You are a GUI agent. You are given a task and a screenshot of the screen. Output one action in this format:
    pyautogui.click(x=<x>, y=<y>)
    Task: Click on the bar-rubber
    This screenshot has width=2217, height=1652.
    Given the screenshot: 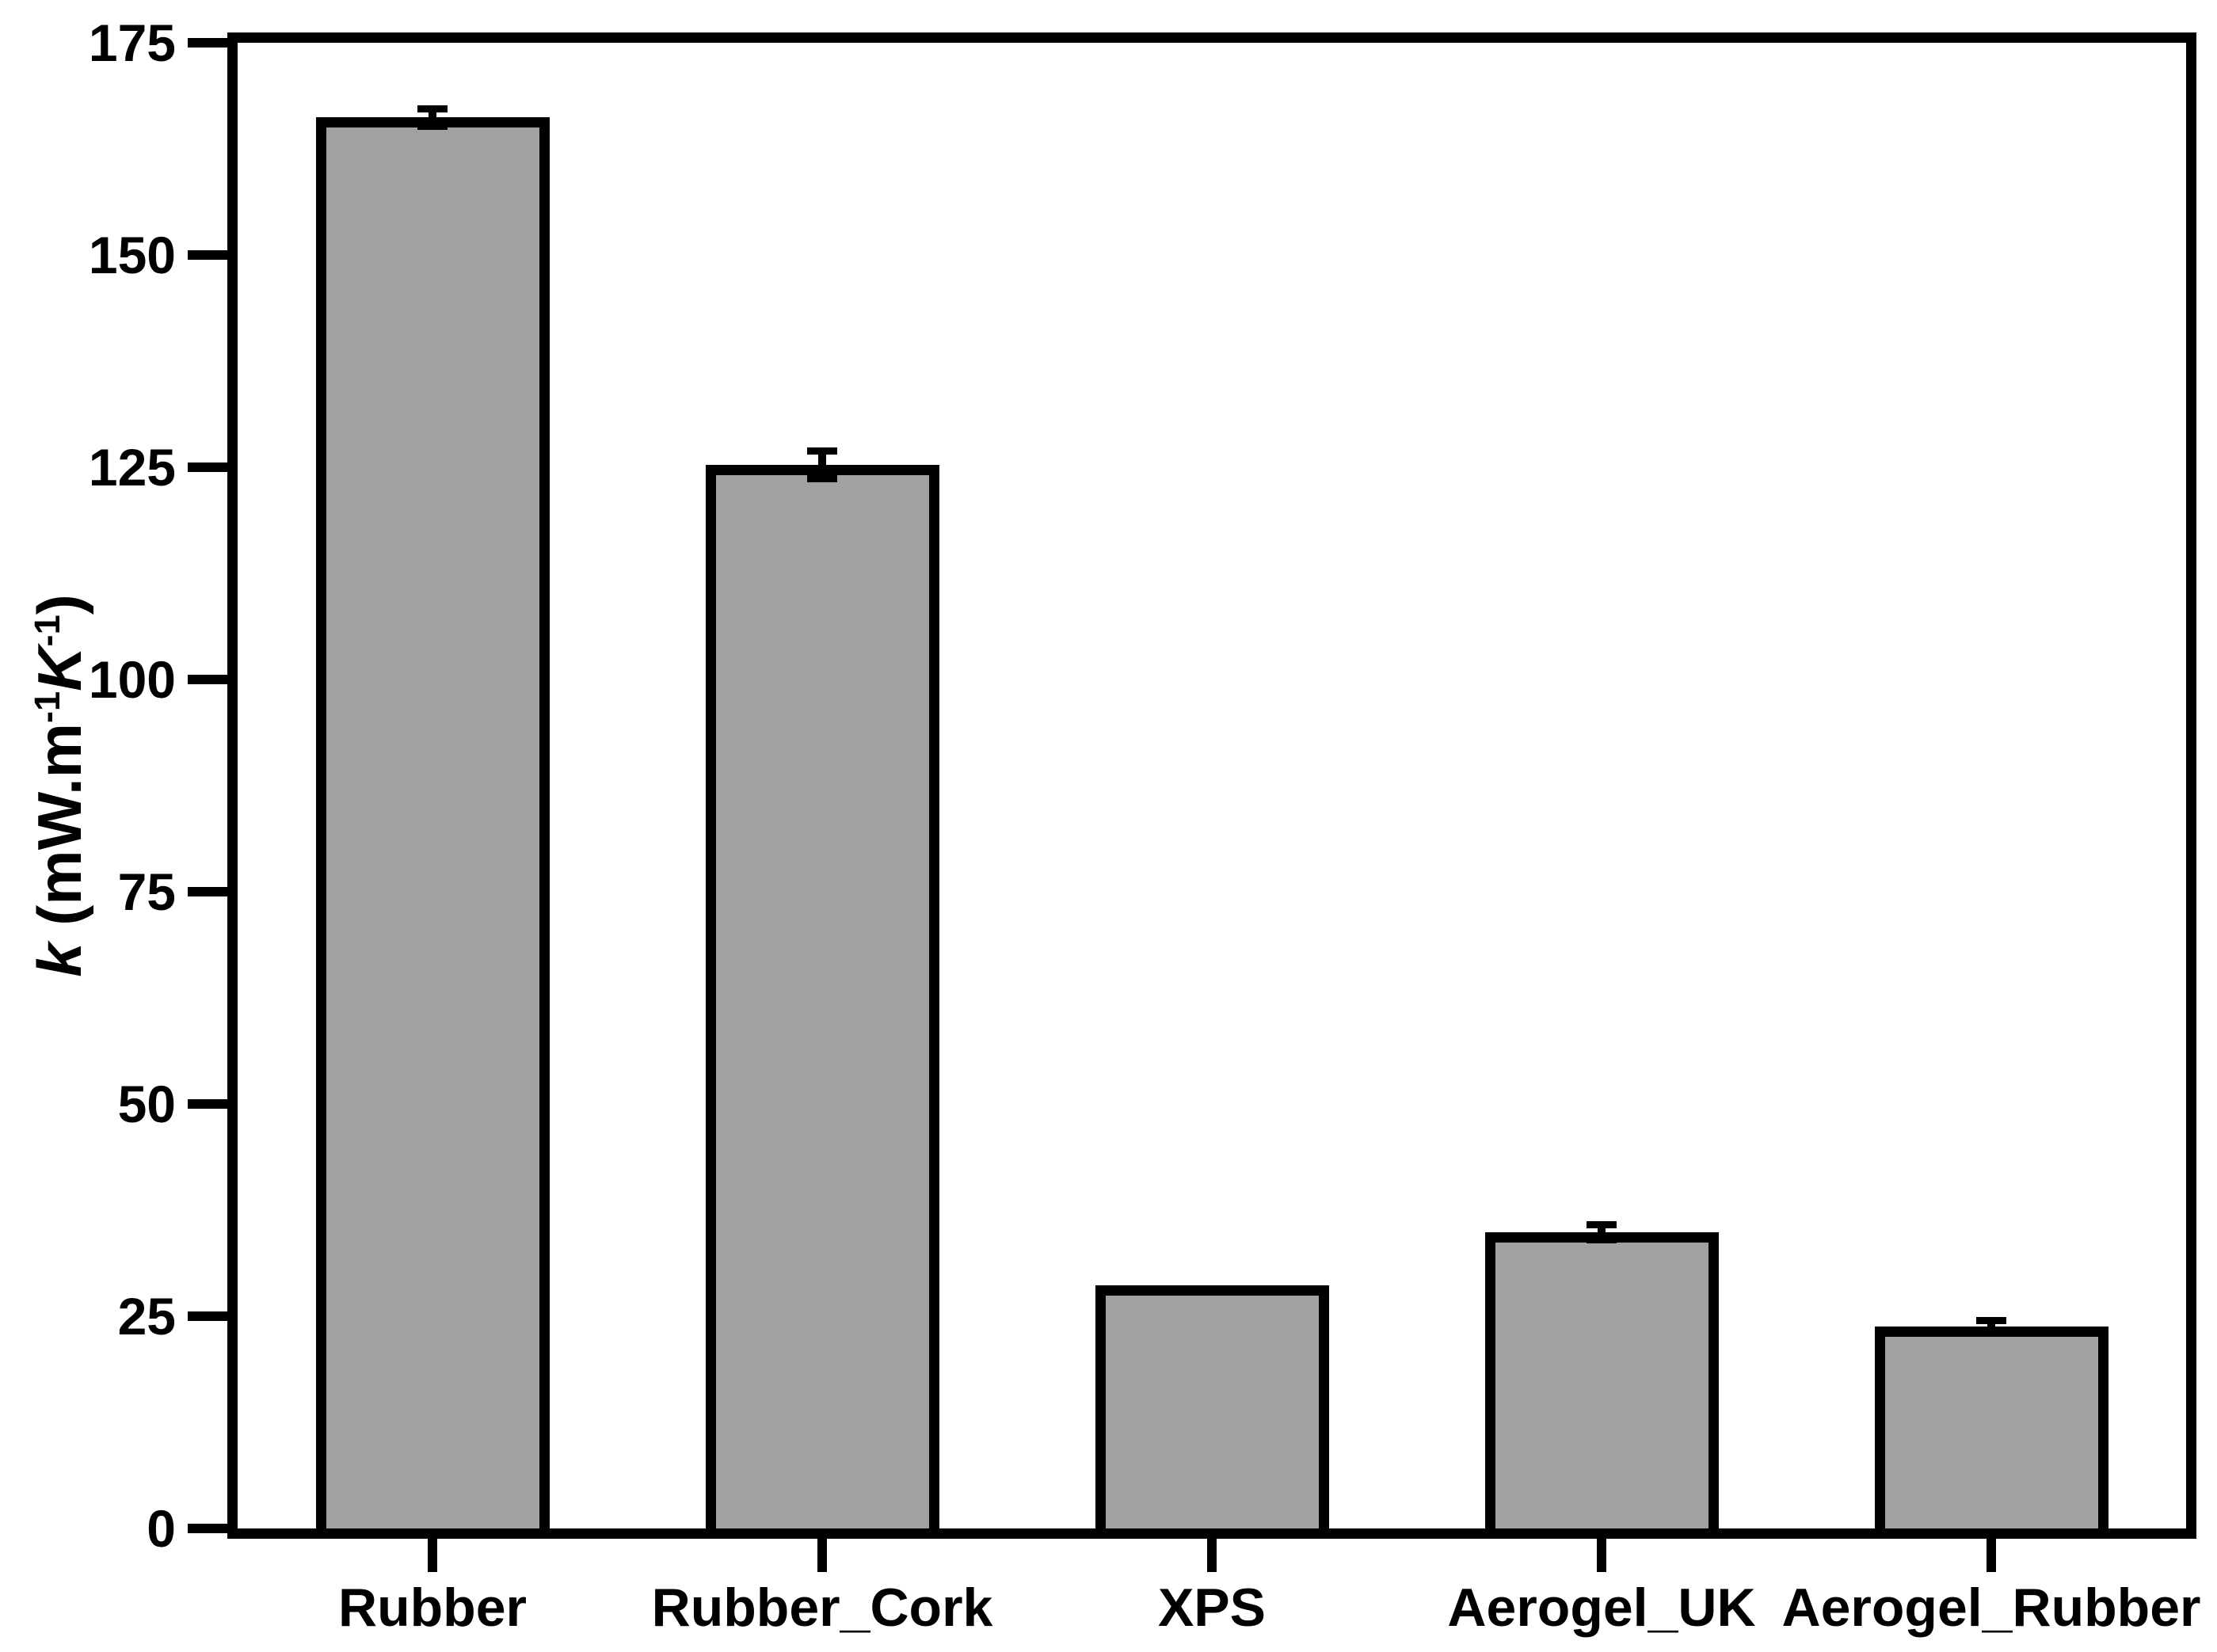 What is the action you would take?
    pyautogui.click(x=433, y=822)
    